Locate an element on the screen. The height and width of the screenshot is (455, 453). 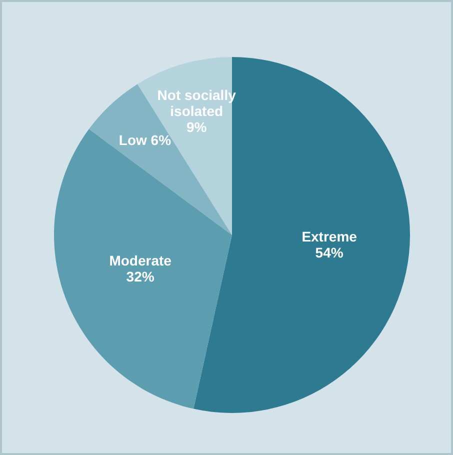
data-label: 9% is located at coordinates (197, 126).